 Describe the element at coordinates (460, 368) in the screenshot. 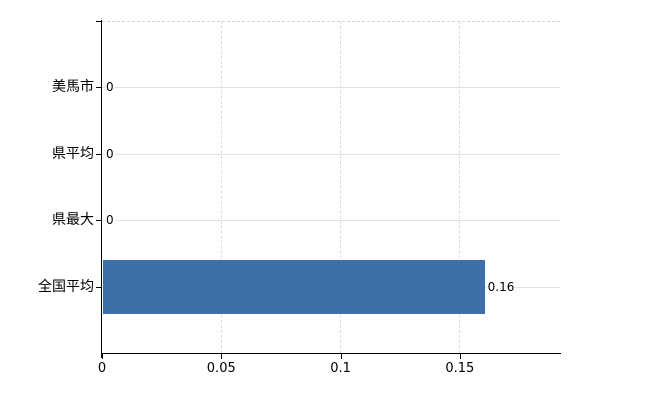

I see `x-tick-label: 0.15` at that location.